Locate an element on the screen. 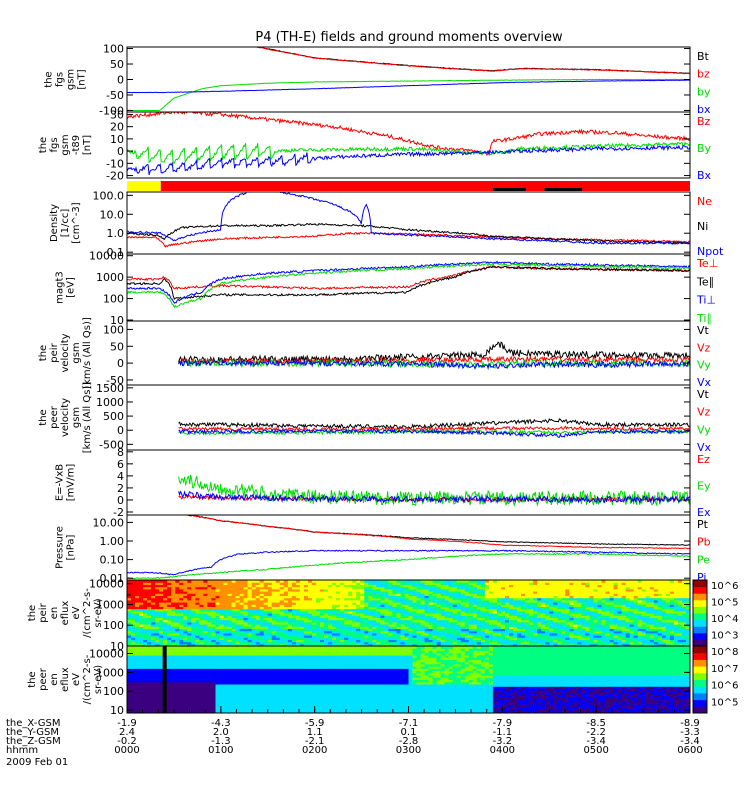  legend-Ti⊥: Ti⊥ is located at coordinates (706, 300).